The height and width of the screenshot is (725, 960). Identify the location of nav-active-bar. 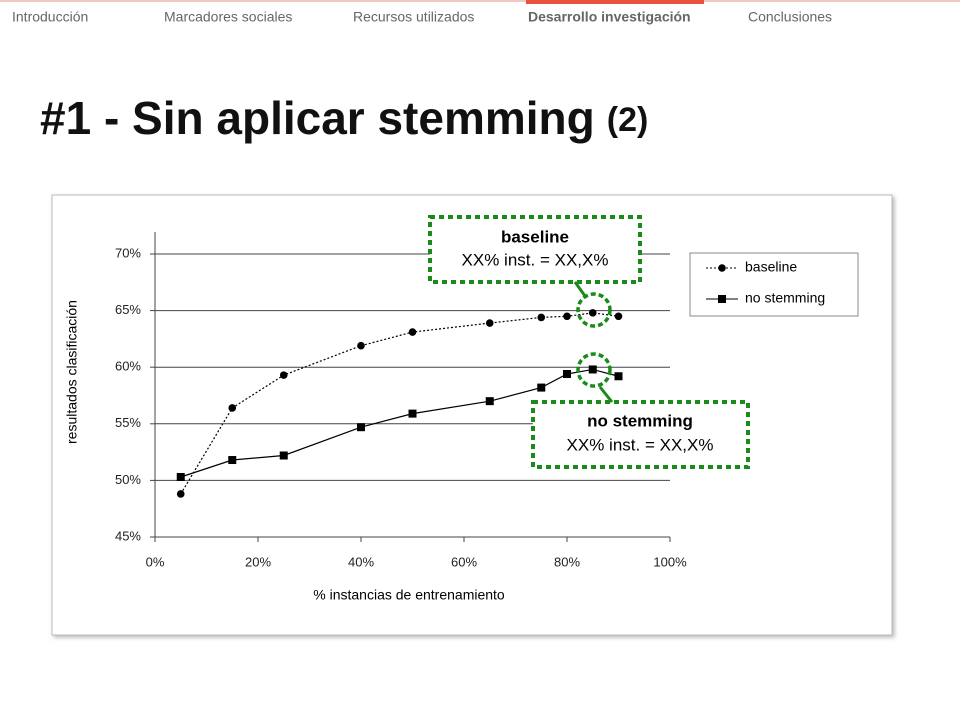
(615, 2).